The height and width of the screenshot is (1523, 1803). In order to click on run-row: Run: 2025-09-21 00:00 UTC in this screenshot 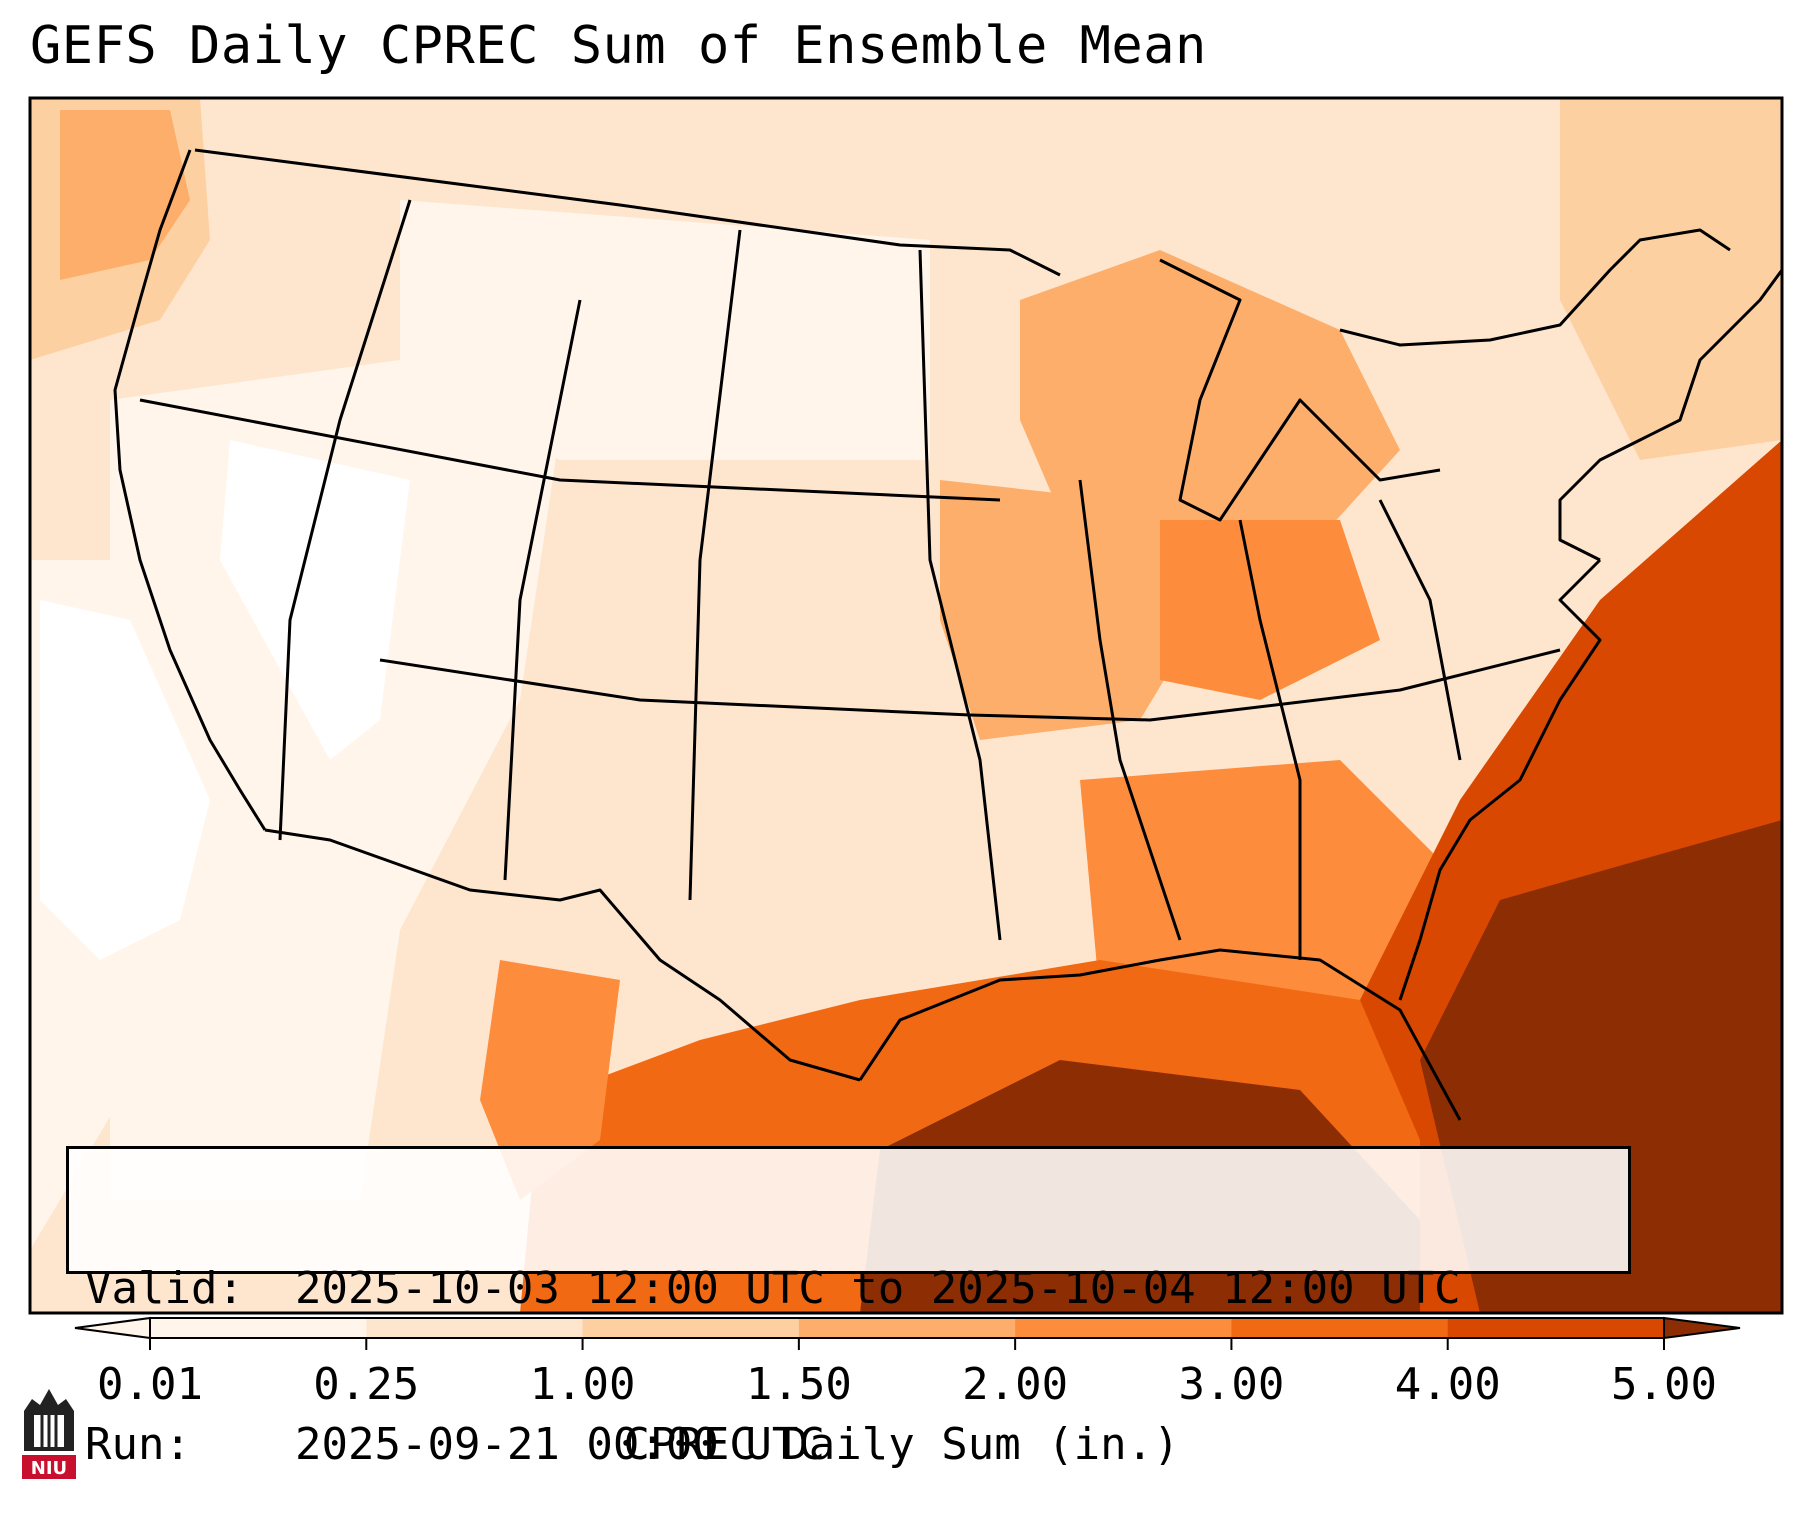, I will do `click(856, 1445)`.